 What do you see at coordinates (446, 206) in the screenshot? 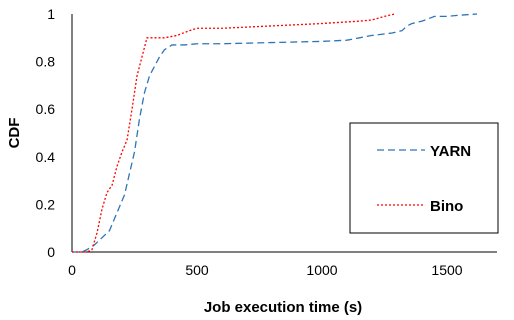
I see `legend-label-bino: Bino` at bounding box center [446, 206].